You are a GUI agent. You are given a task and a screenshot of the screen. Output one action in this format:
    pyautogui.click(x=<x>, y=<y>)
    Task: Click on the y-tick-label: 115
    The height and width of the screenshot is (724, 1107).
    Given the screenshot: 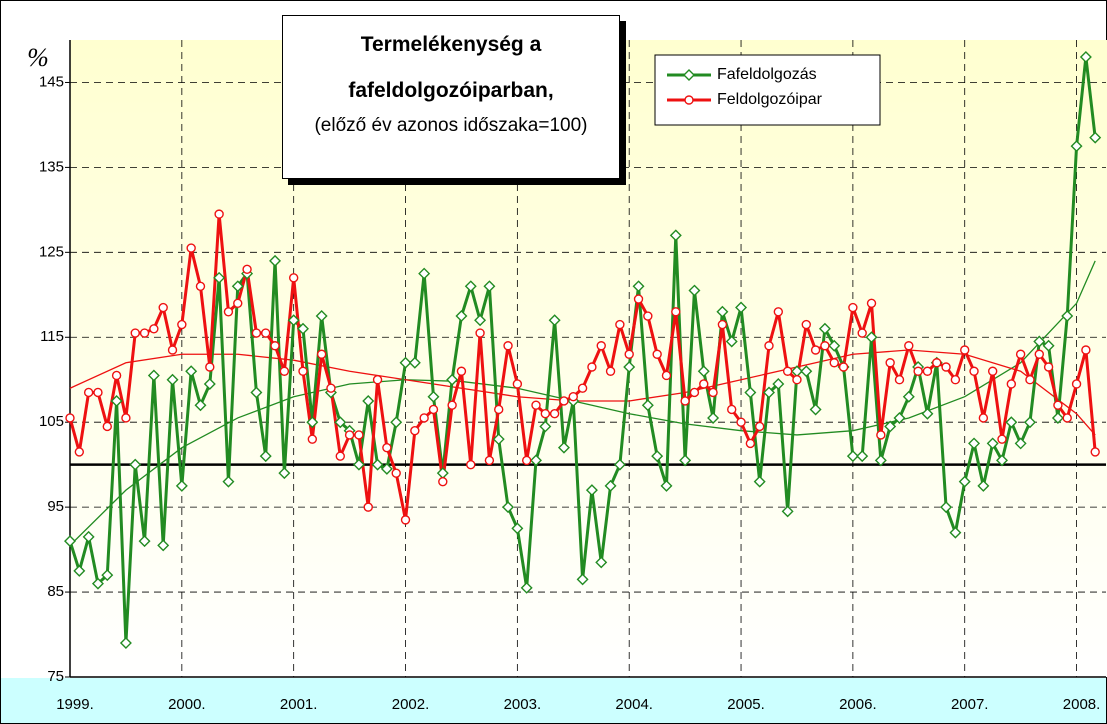 What is the action you would take?
    pyautogui.click(x=52, y=336)
    